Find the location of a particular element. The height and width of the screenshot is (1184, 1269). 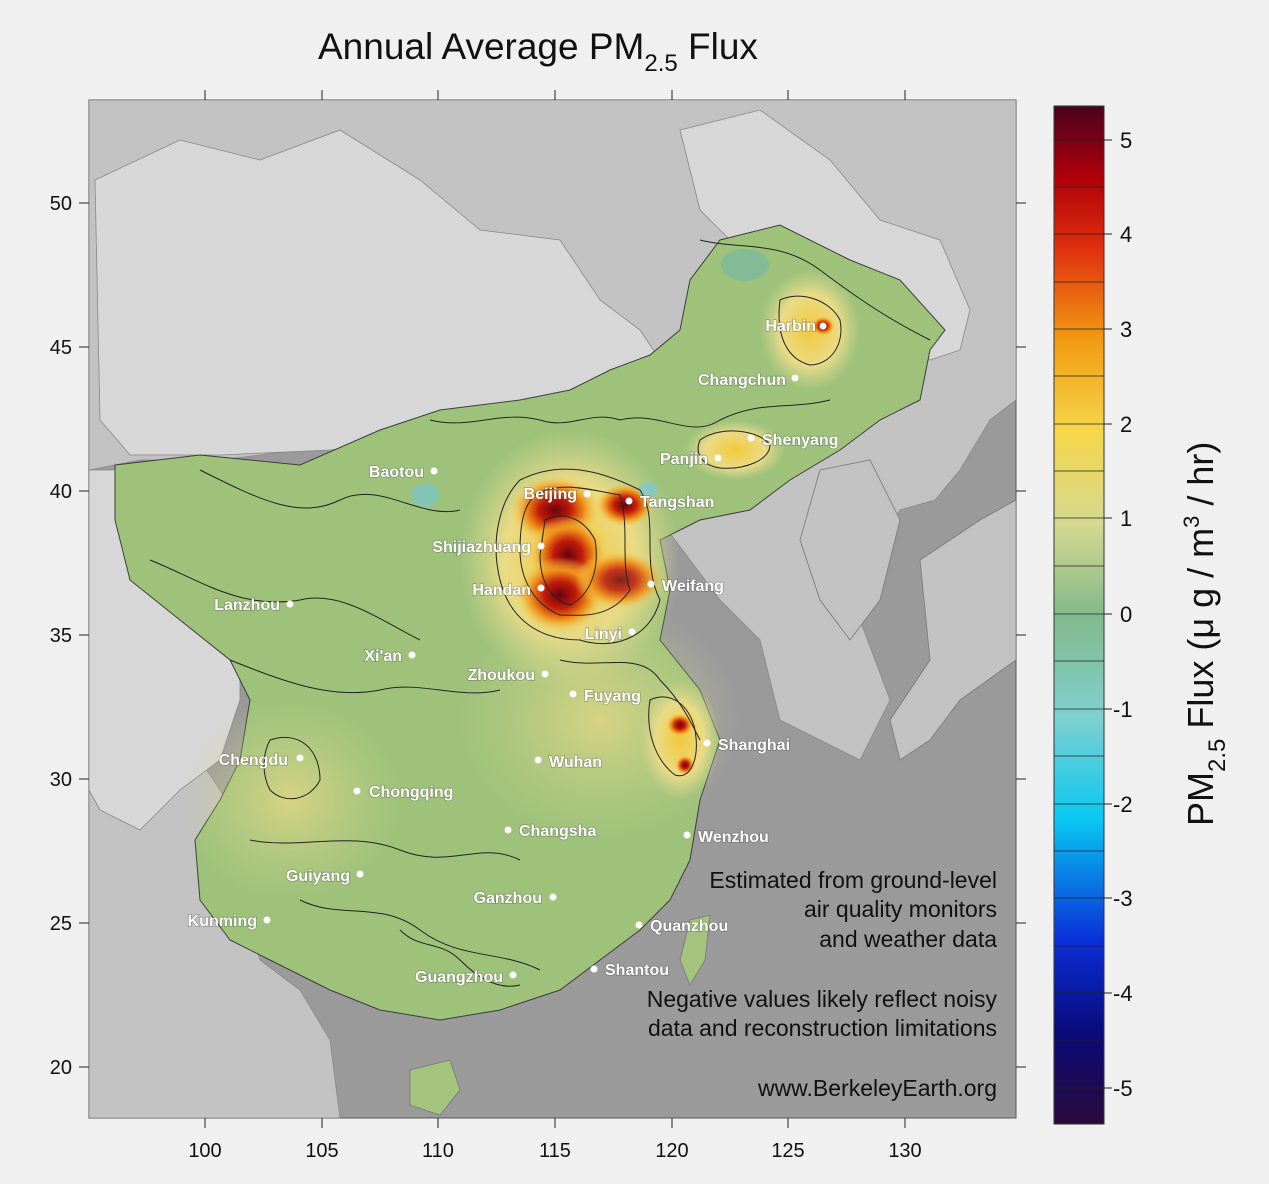

y-tick-label: 25 is located at coordinates (61, 924).